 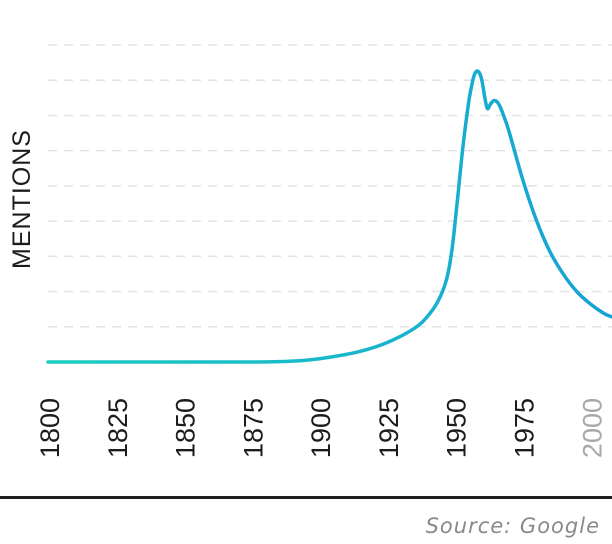 What do you see at coordinates (306, 497) in the screenshot?
I see `footer-rule` at bounding box center [306, 497].